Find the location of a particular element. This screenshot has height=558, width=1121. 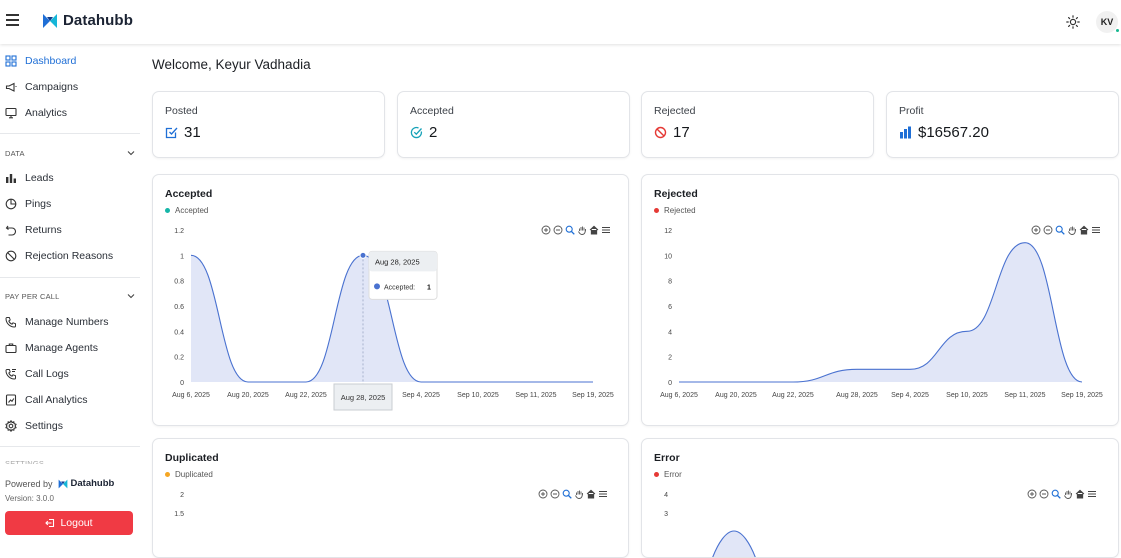

sidebar-item-label: Leads is located at coordinates (39, 178).